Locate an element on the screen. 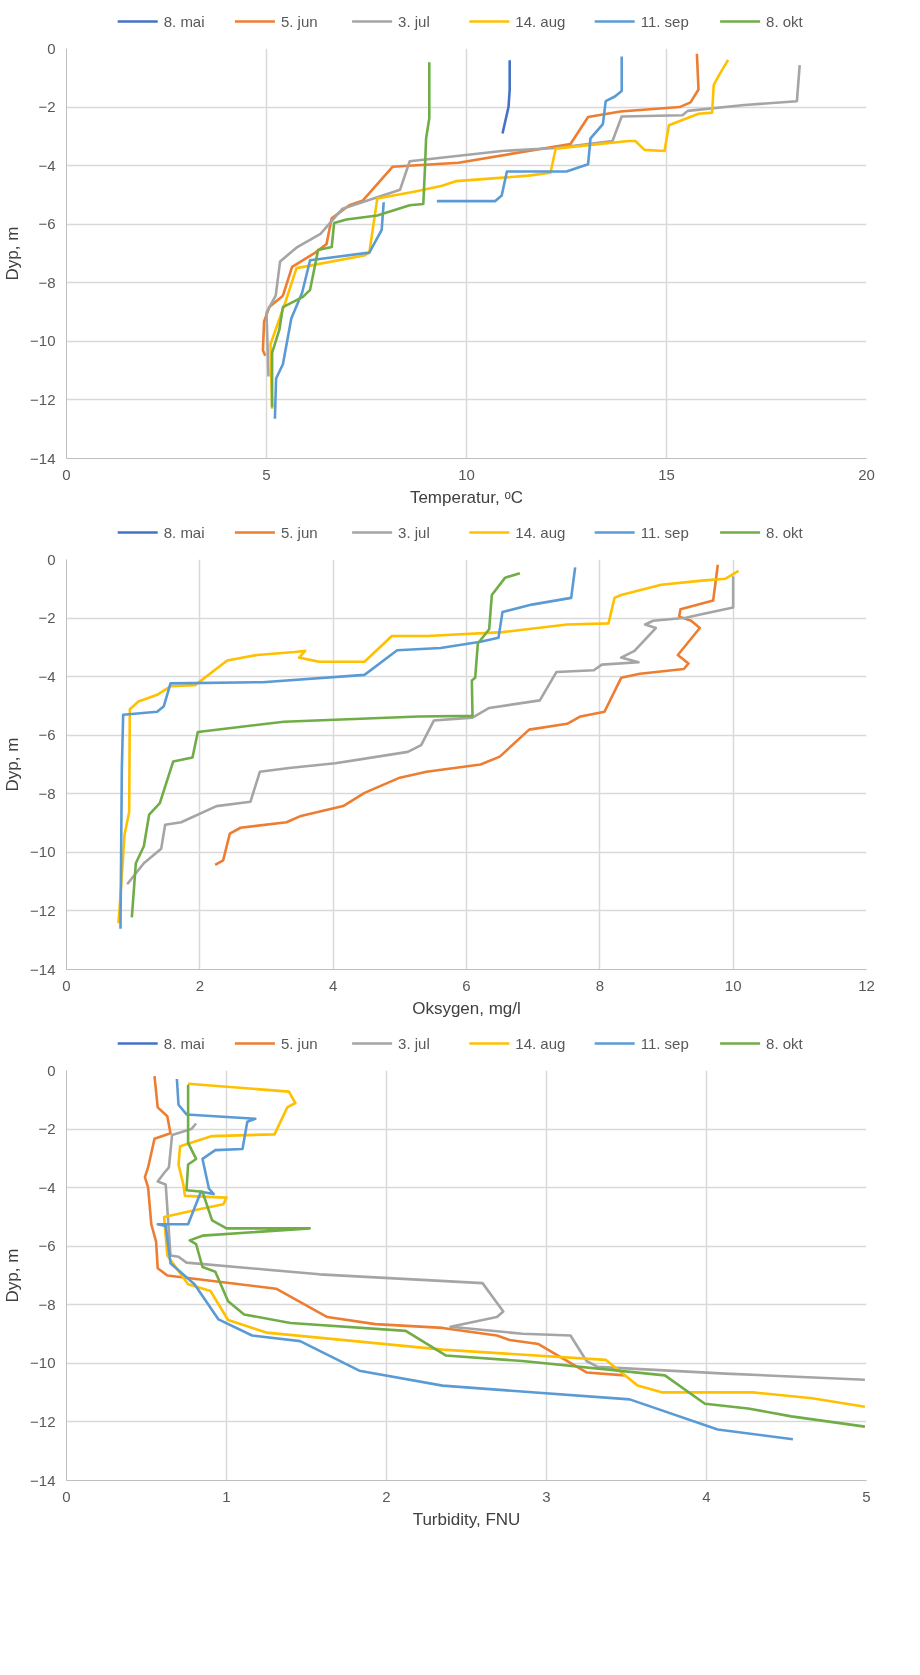 The height and width of the screenshot is (1675, 920). x-tick-label: 3 is located at coordinates (546, 1496).